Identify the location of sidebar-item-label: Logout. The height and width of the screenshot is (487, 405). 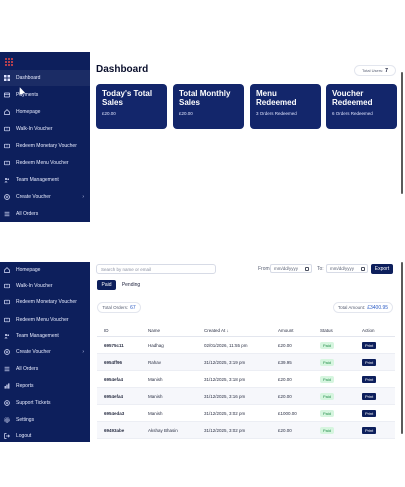
(24, 436).